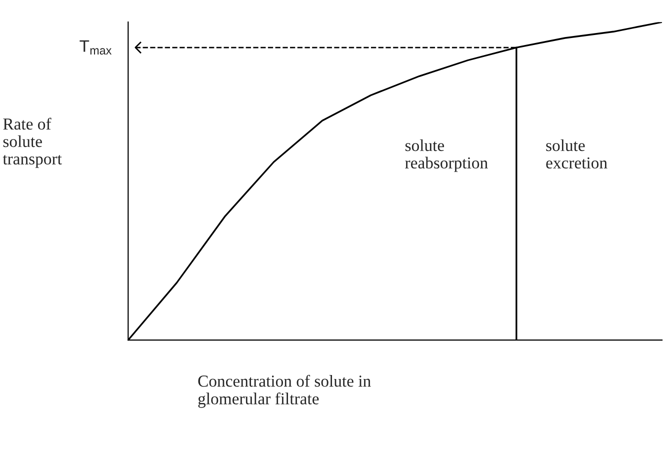 The image size is (664, 451). What do you see at coordinates (96, 47) in the screenshot?
I see `ref-line-label: T$_{max}$` at bounding box center [96, 47].